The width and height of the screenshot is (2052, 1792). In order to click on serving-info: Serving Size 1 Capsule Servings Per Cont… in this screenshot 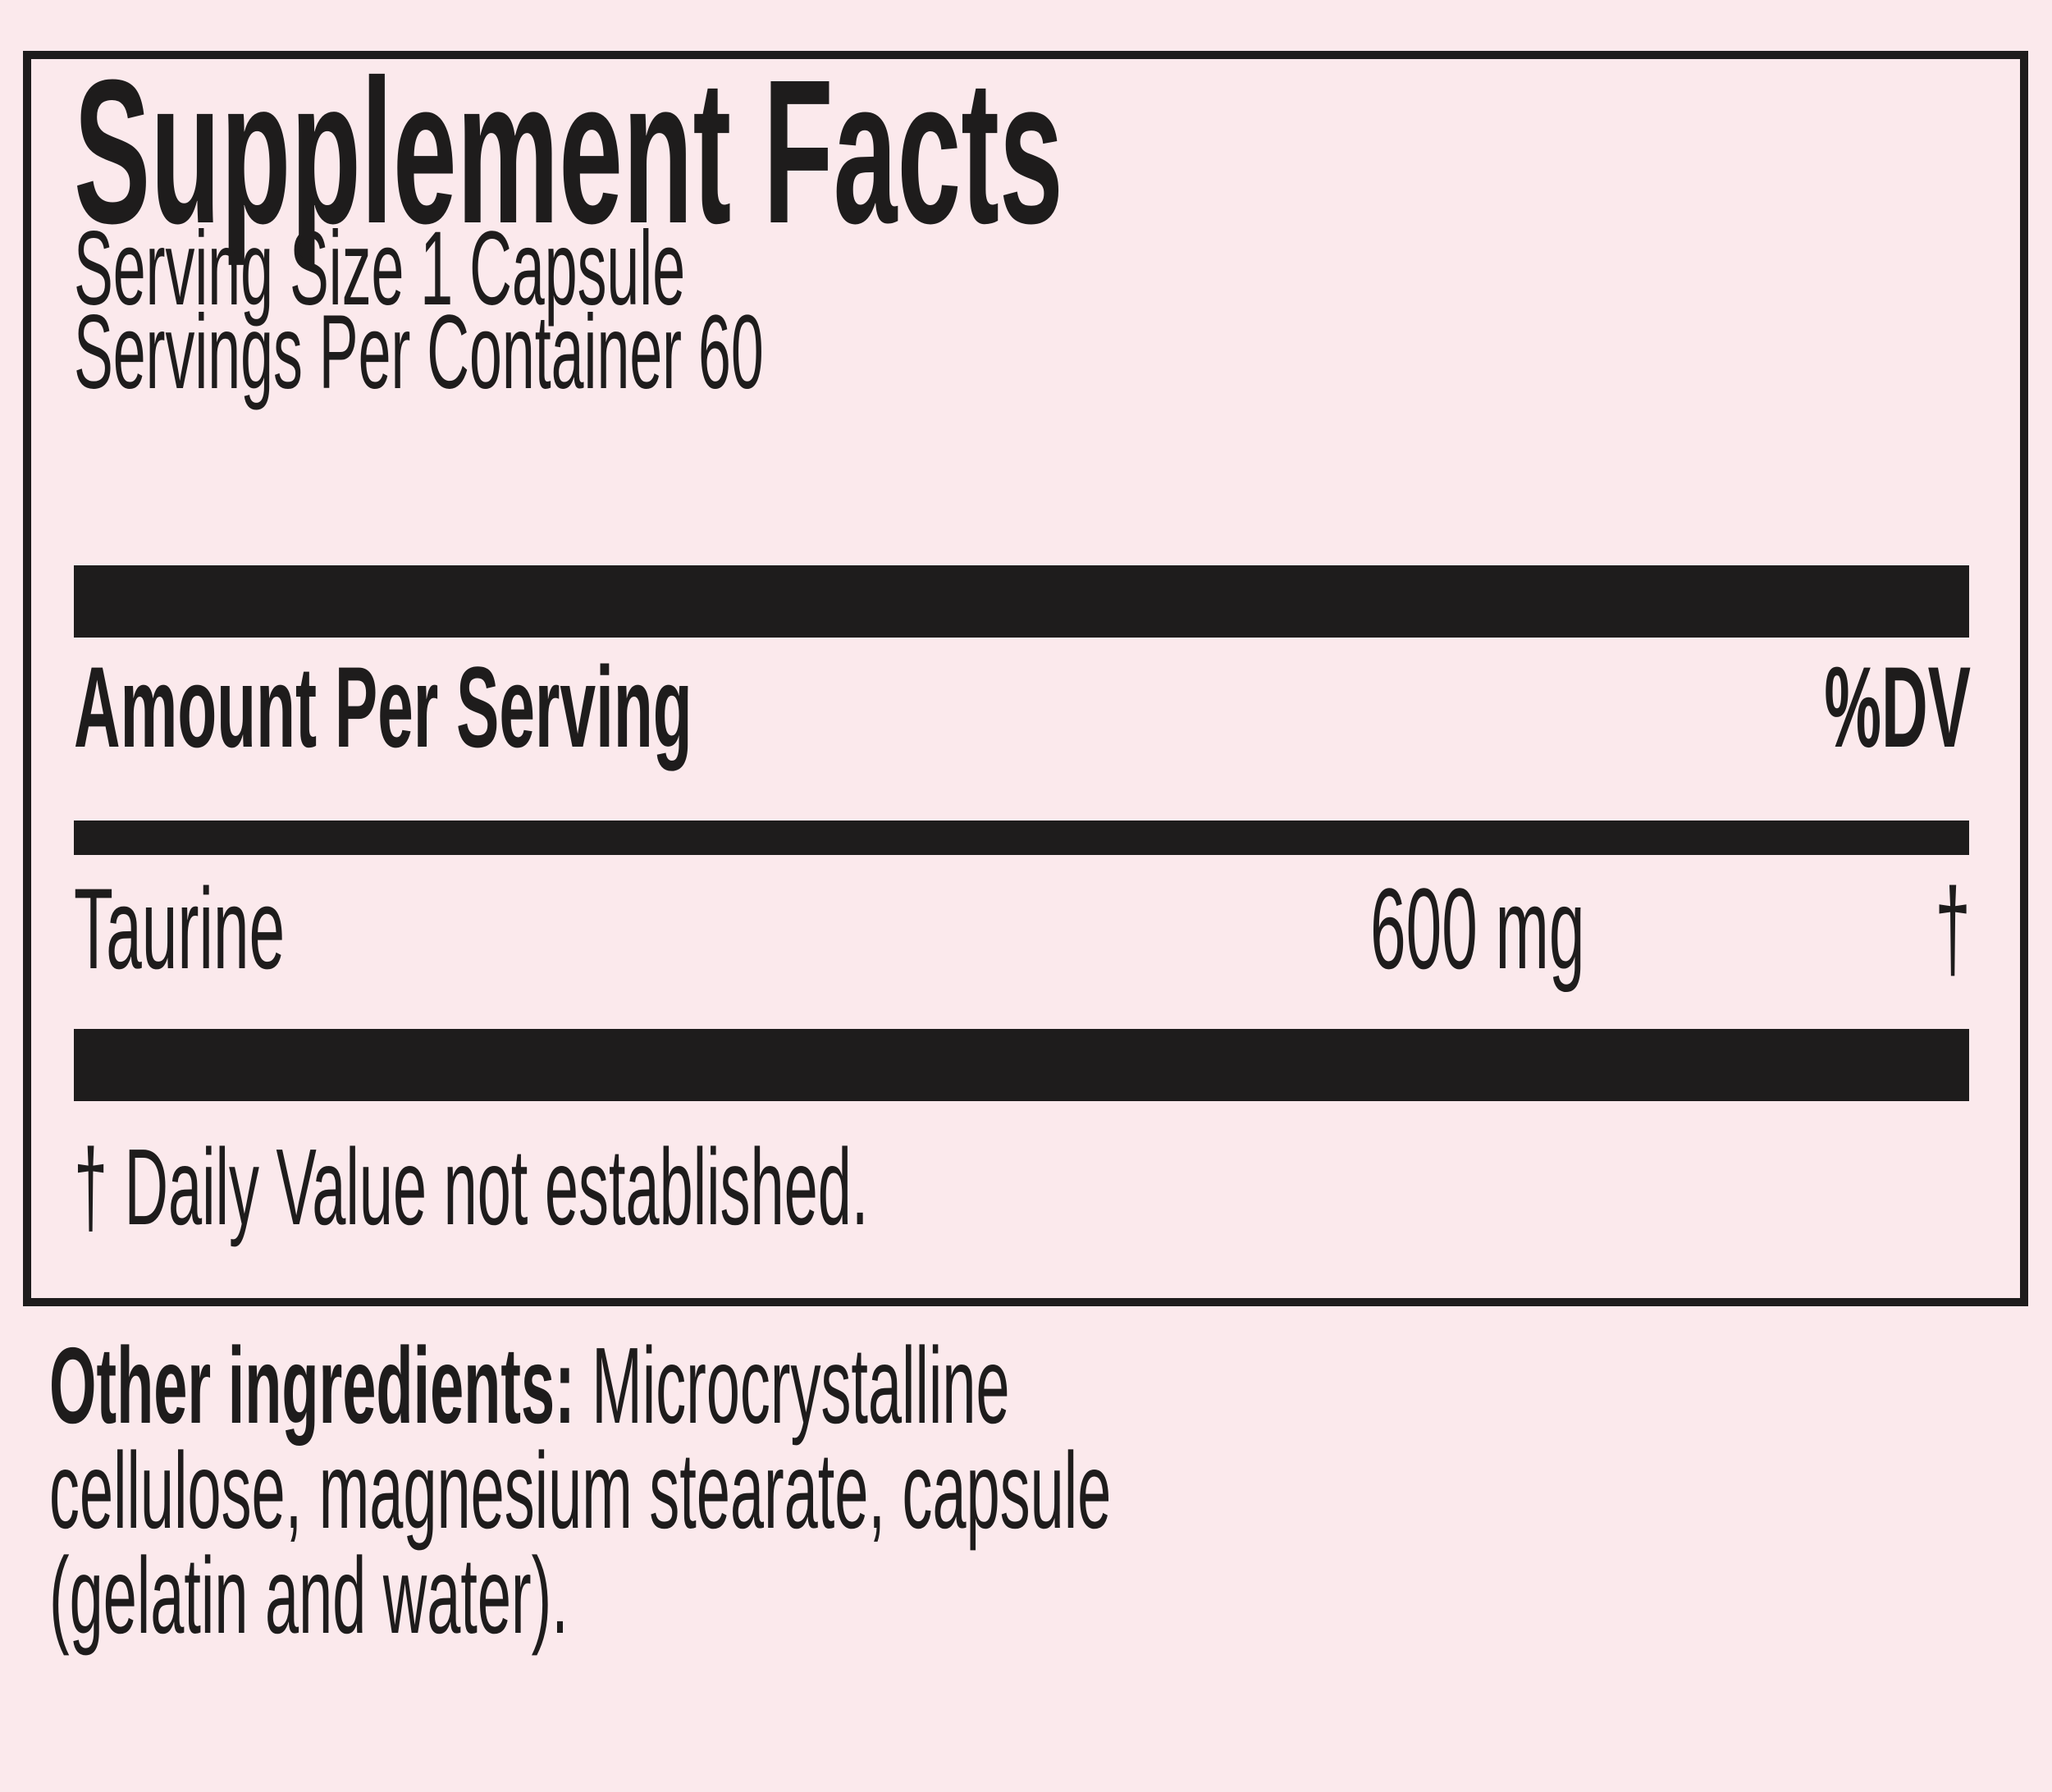, I will do `click(977, 310)`.